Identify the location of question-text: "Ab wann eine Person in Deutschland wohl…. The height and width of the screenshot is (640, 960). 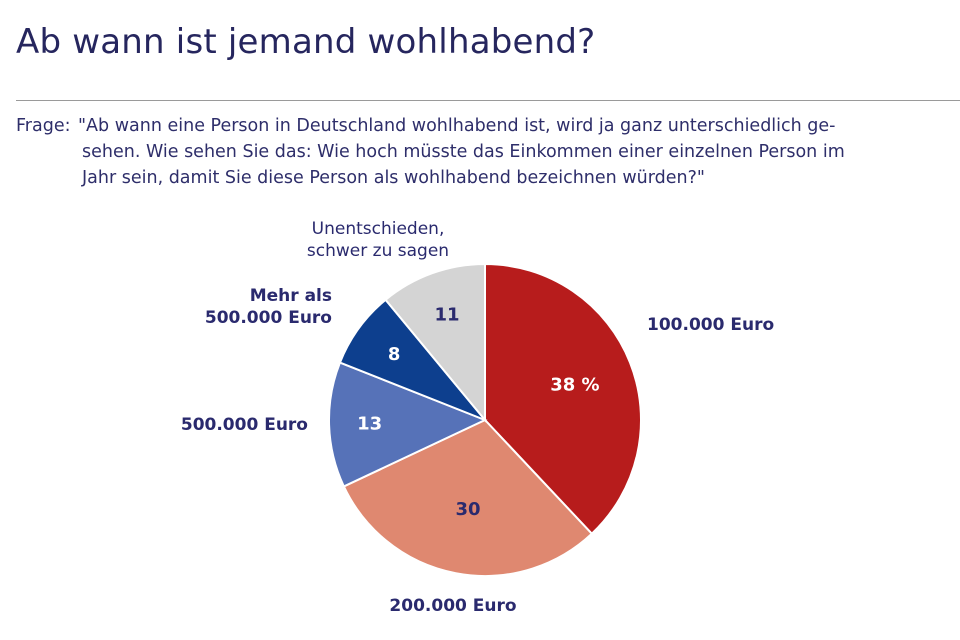
(511, 152).